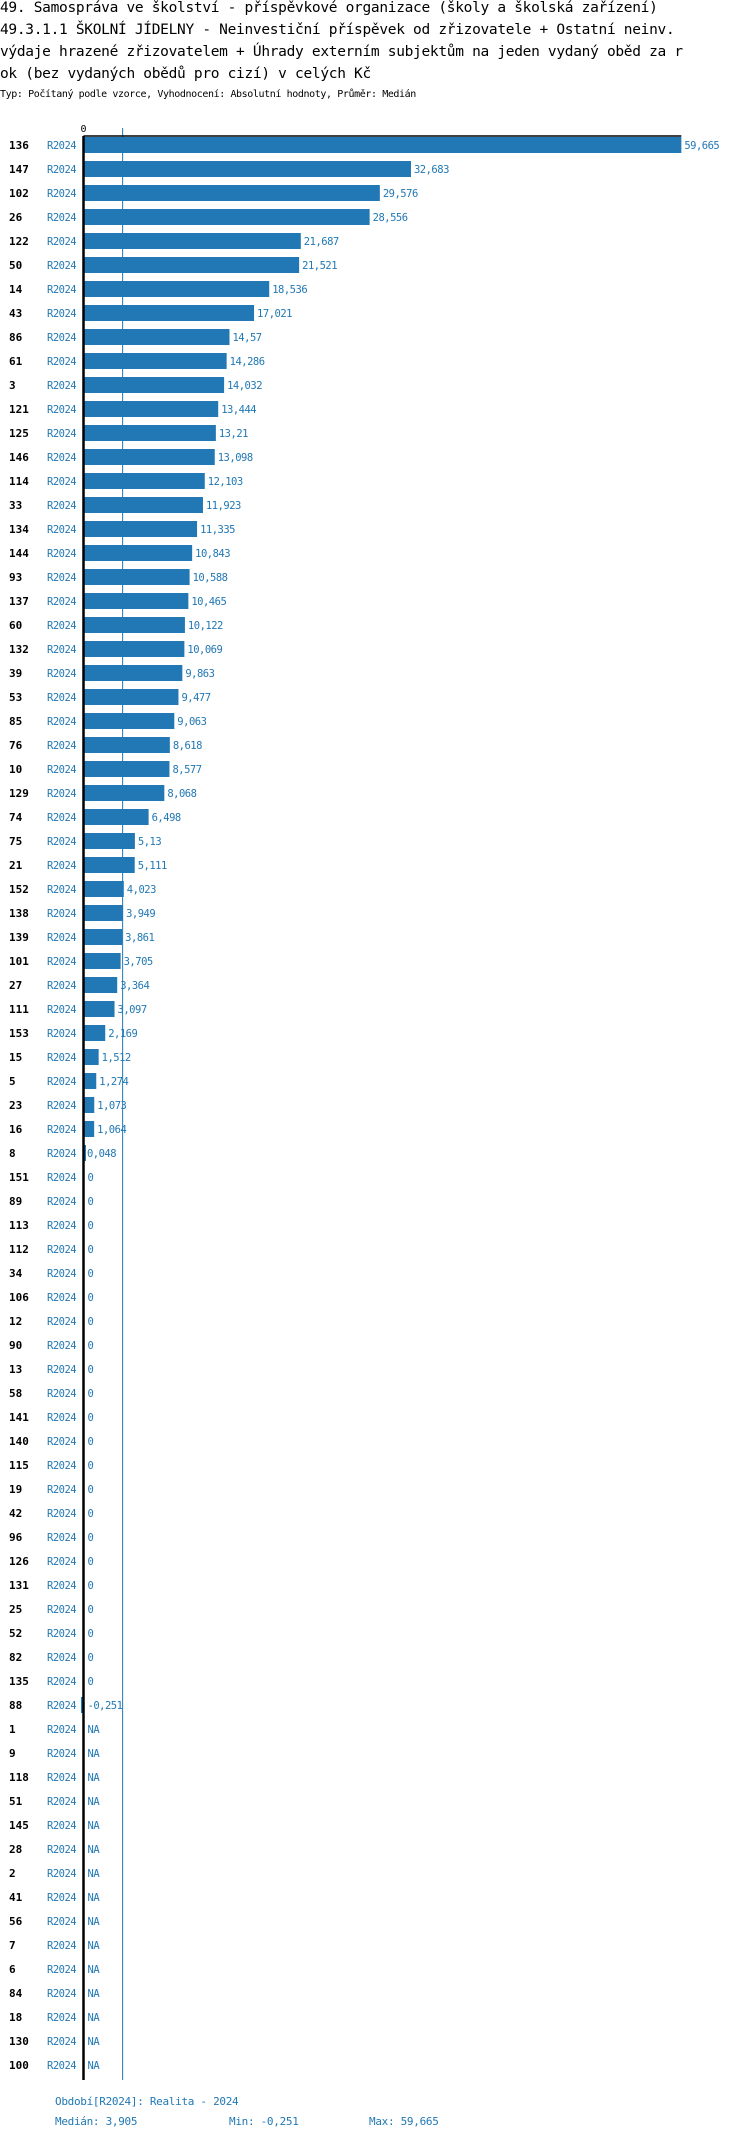 The height and width of the screenshot is (2140, 750). Describe the element at coordinates (19, 1825) in the screenshot. I see `row-id-label: 145` at that location.